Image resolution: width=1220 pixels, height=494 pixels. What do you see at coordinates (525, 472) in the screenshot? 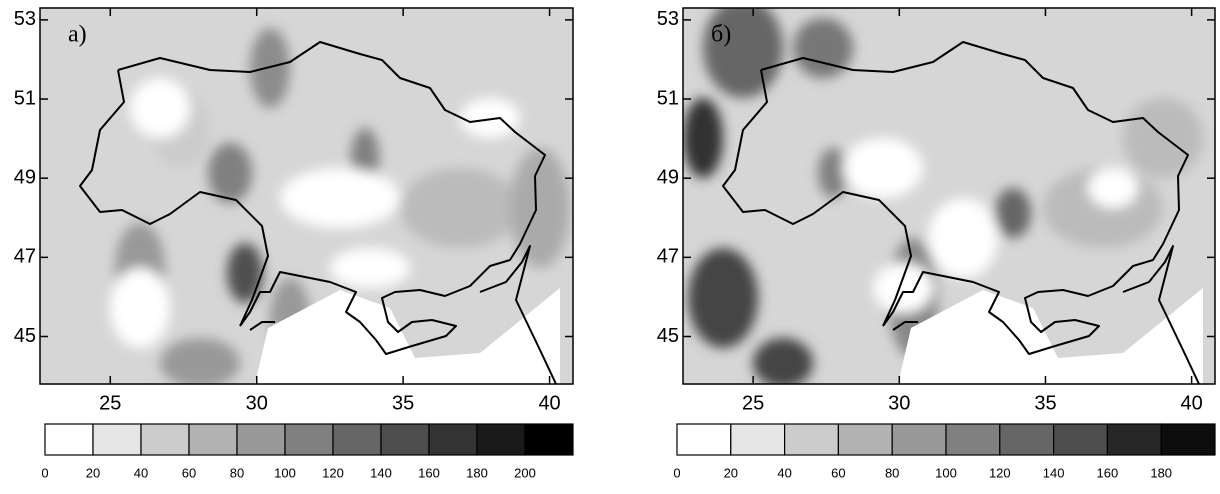
I see `colorbar-label: 200` at bounding box center [525, 472].